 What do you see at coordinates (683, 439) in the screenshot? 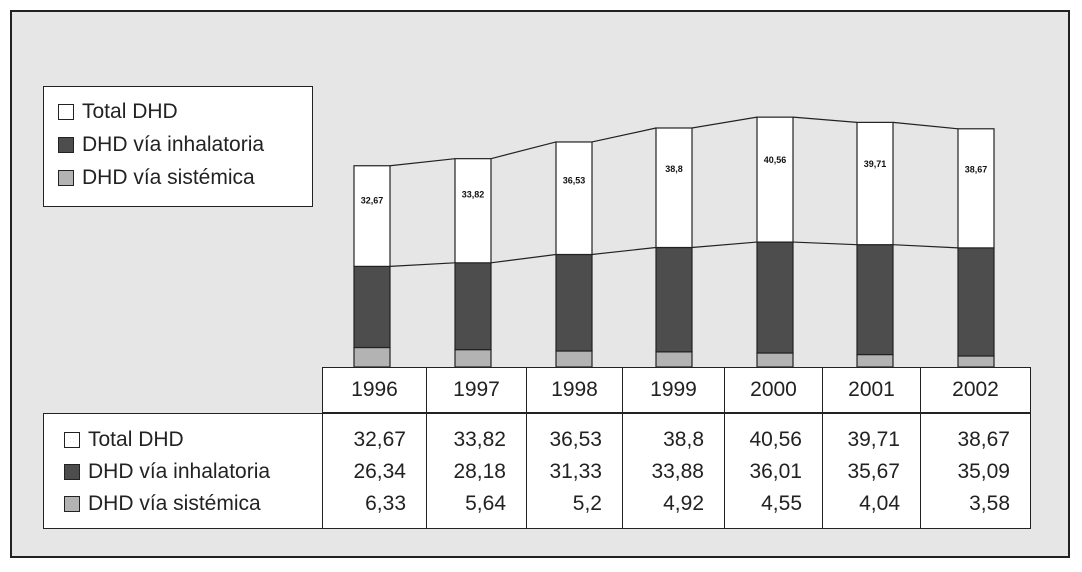
I see `table-value: 38,8` at bounding box center [683, 439].